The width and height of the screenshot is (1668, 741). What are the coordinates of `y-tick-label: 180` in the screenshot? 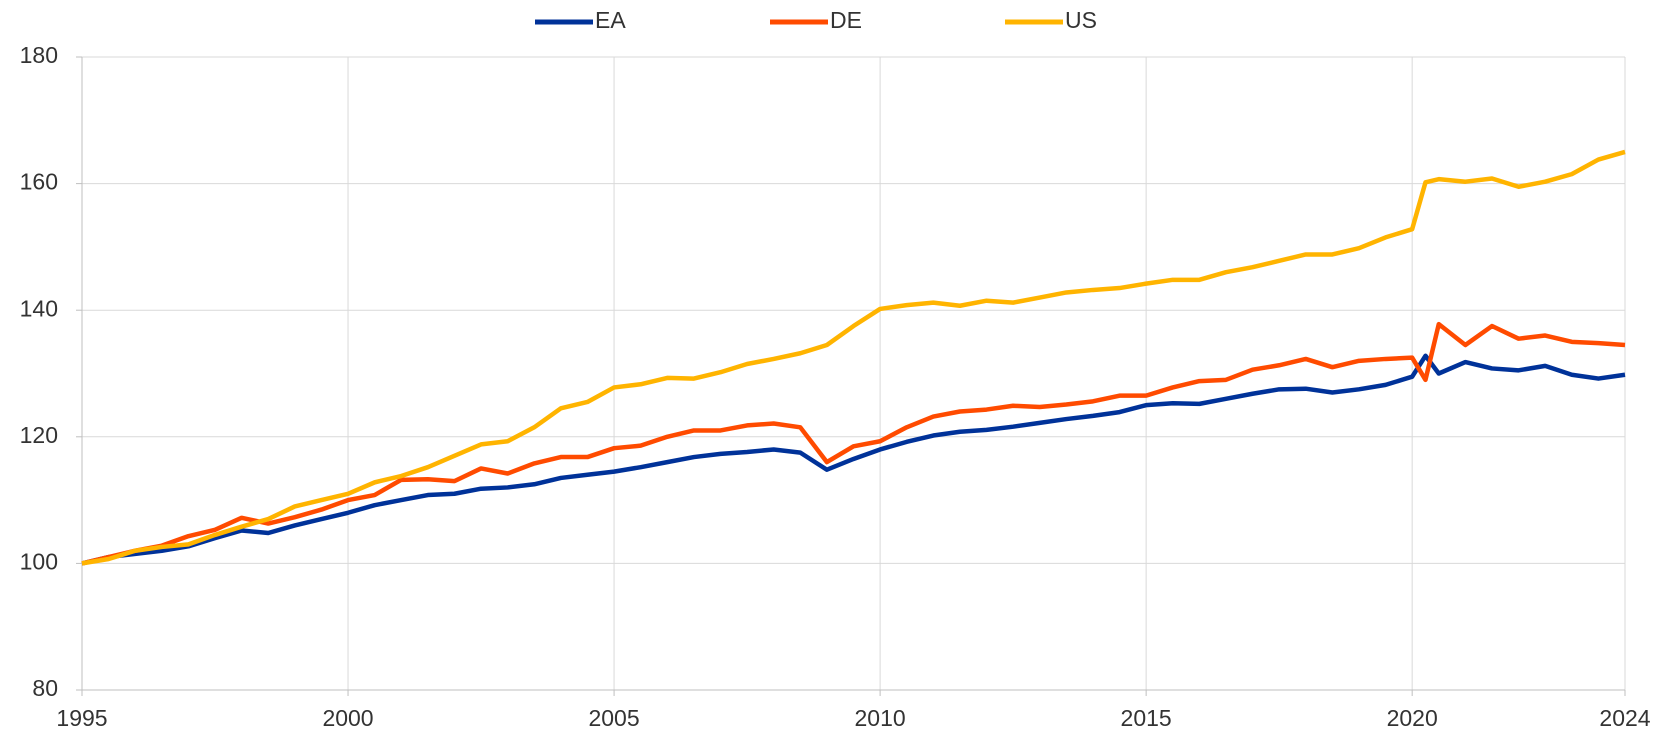 It's located at (39, 55).